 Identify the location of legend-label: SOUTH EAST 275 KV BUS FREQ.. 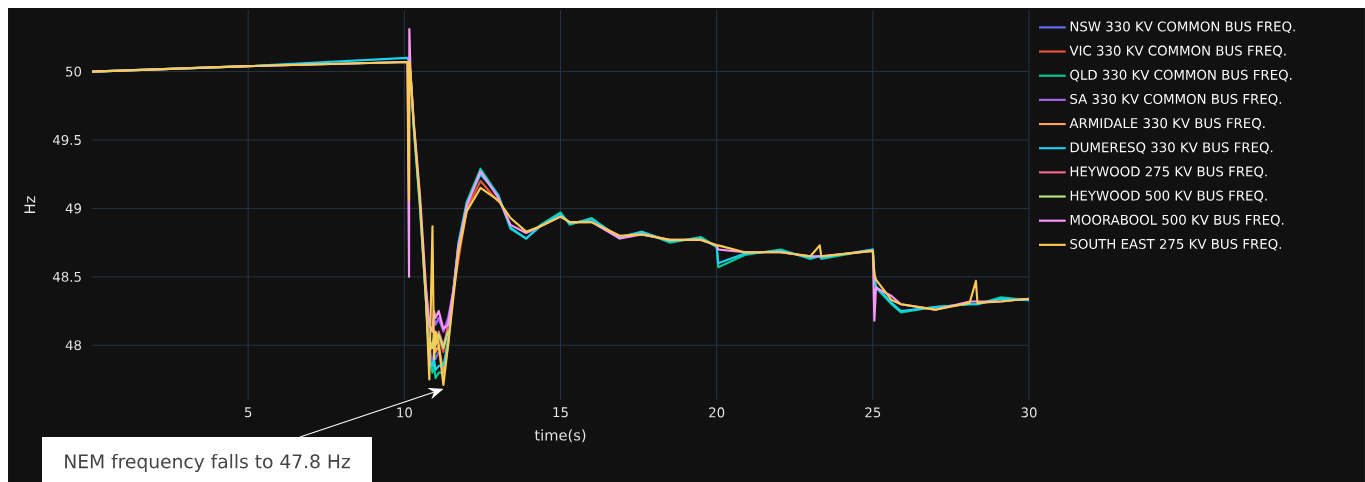
(1175, 244).